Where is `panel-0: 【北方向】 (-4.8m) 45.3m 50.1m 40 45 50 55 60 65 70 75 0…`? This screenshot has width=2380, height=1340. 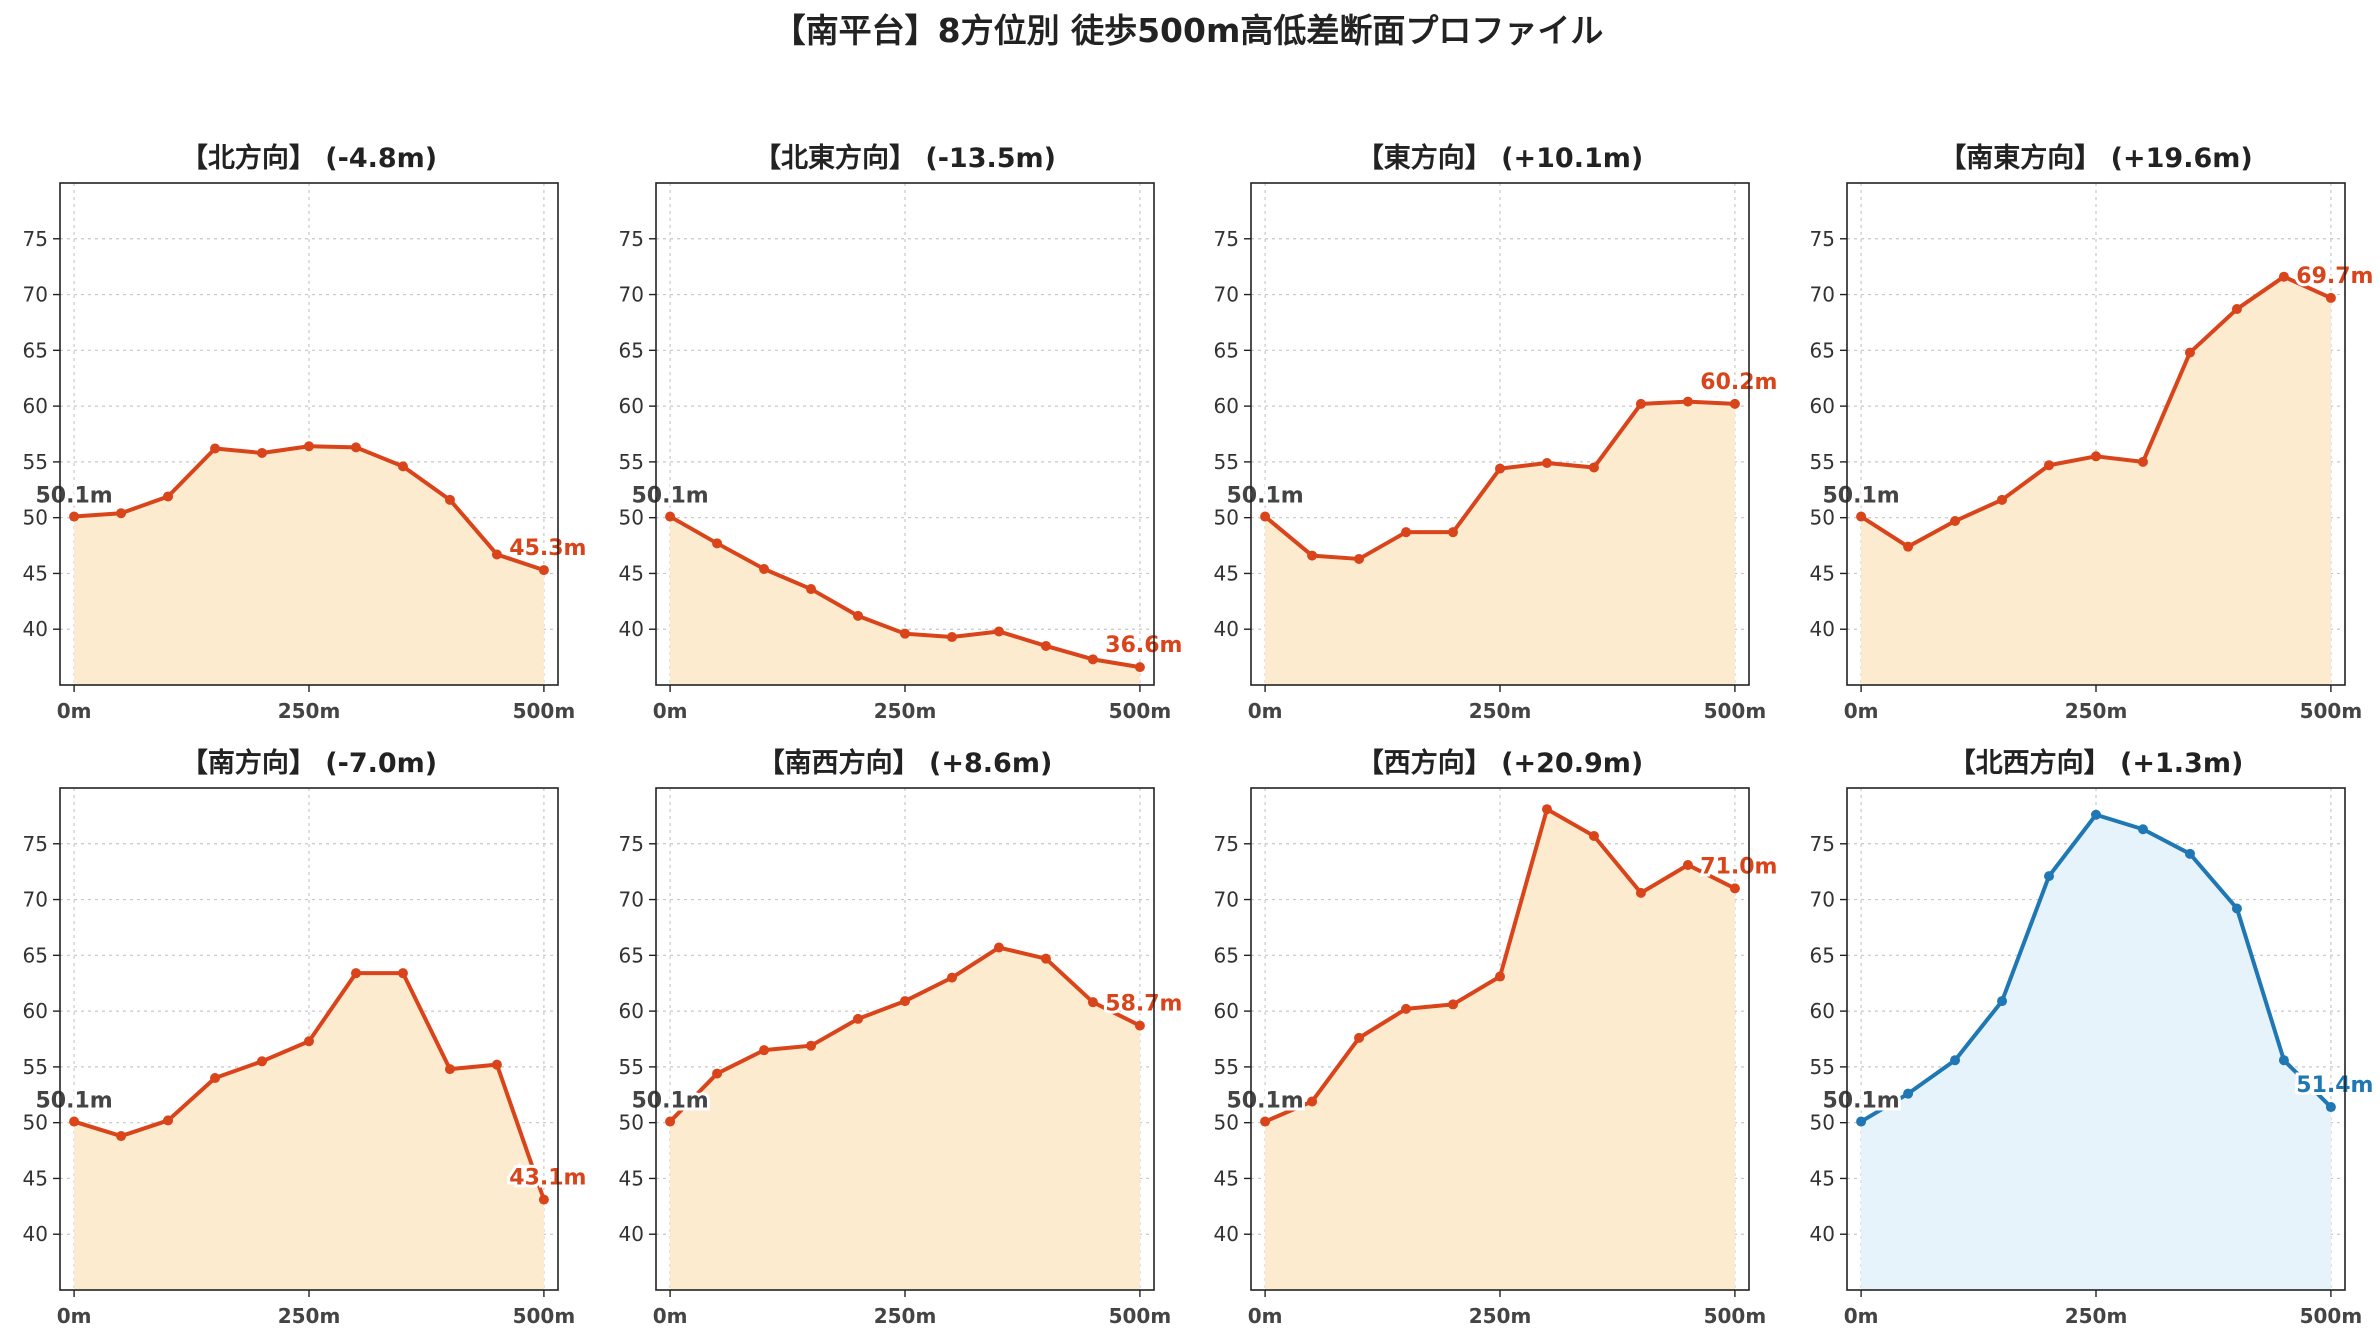
panel-0: 【北方向】 (-4.8m) 45.3m 50.1m 40 45 50 55 60 65 70 75 0… is located at coordinates (306, 432).